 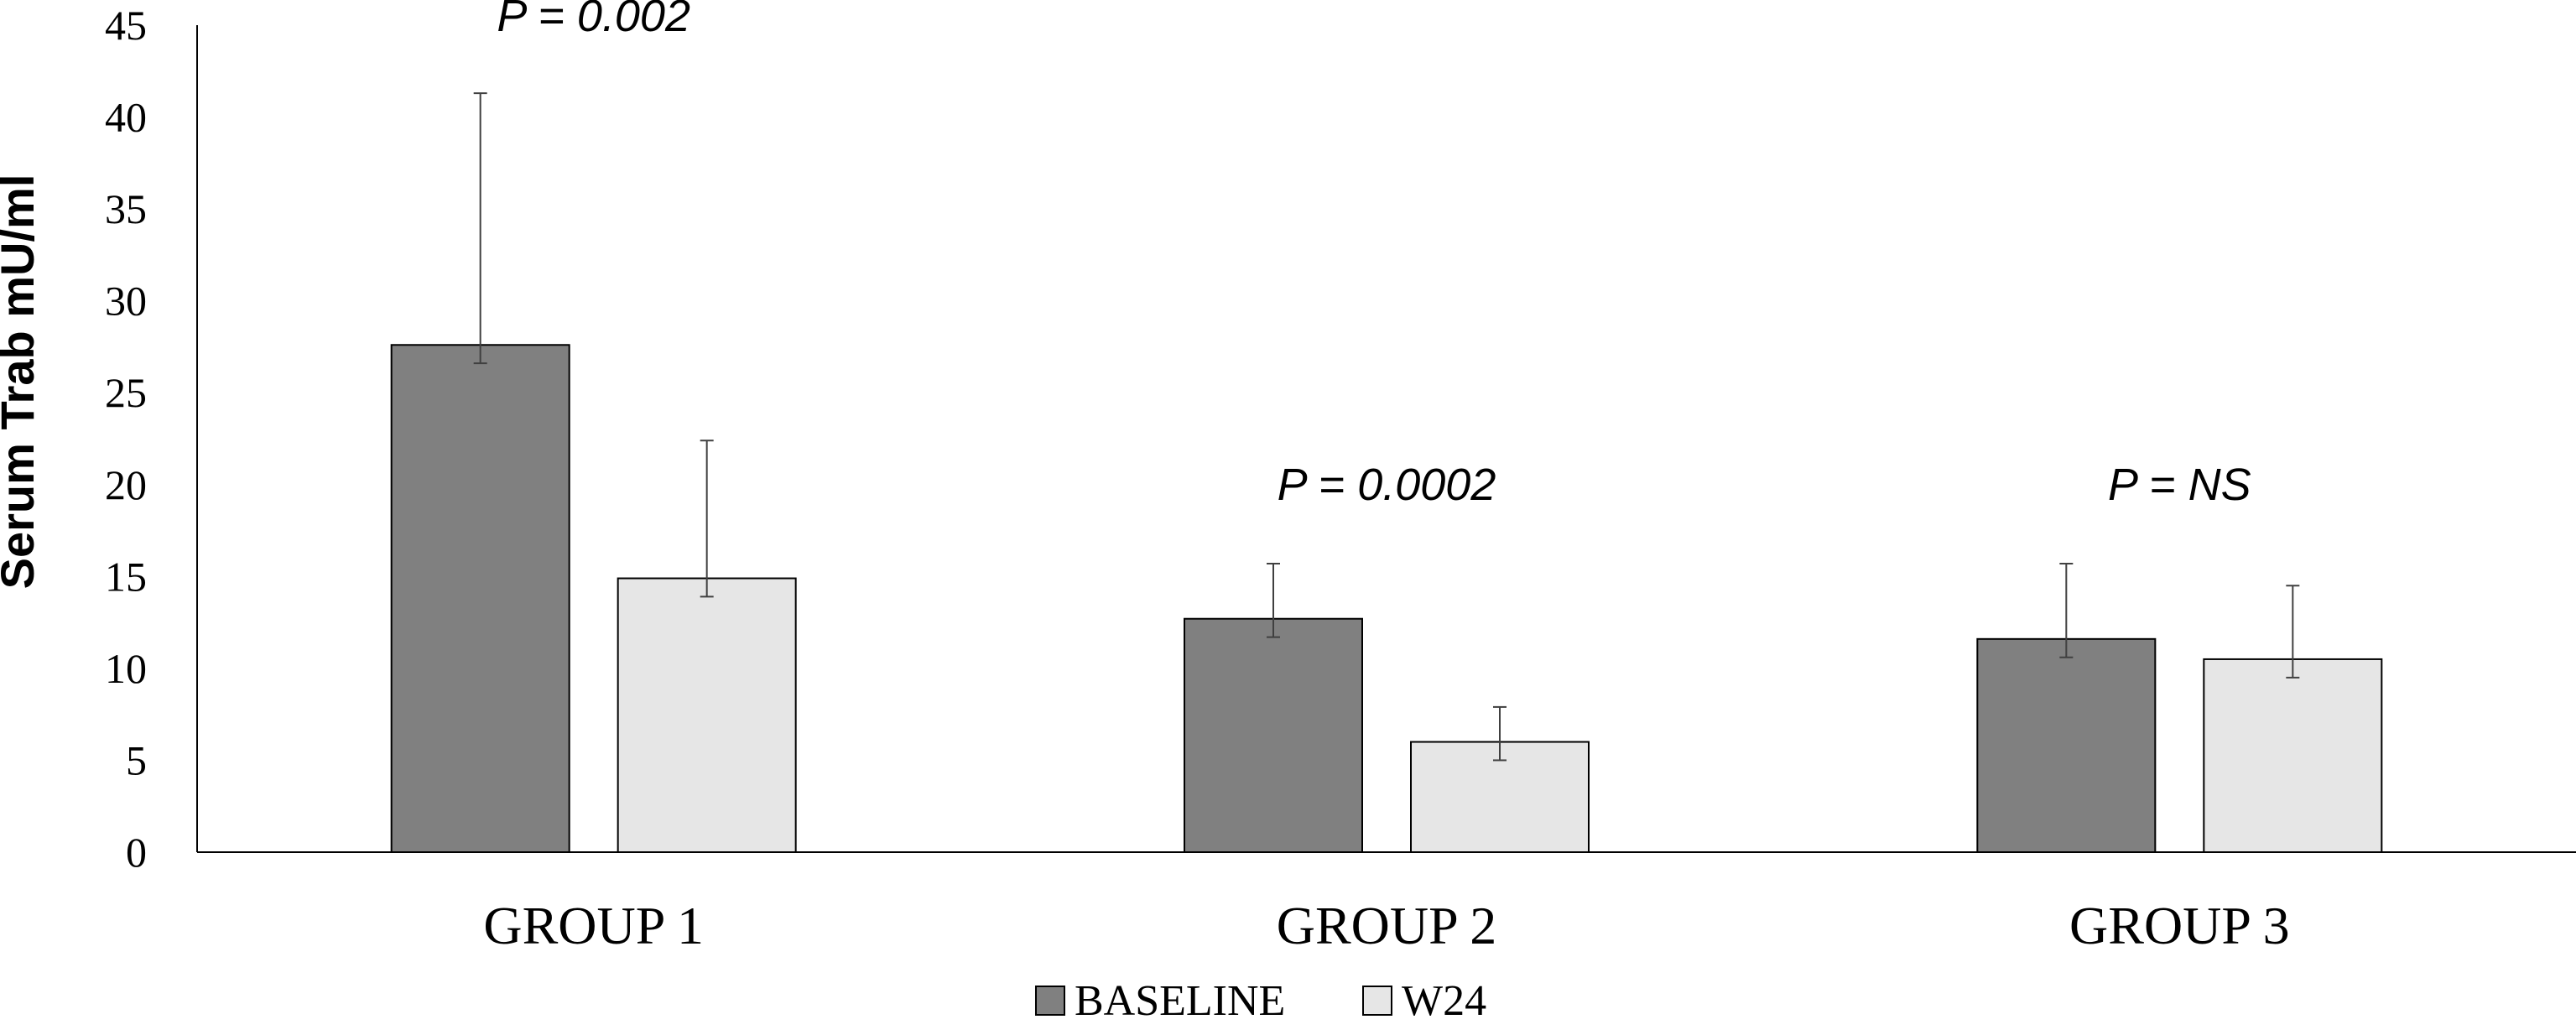 What do you see at coordinates (126, 117) in the screenshot?
I see `y-tick-label: 40` at bounding box center [126, 117].